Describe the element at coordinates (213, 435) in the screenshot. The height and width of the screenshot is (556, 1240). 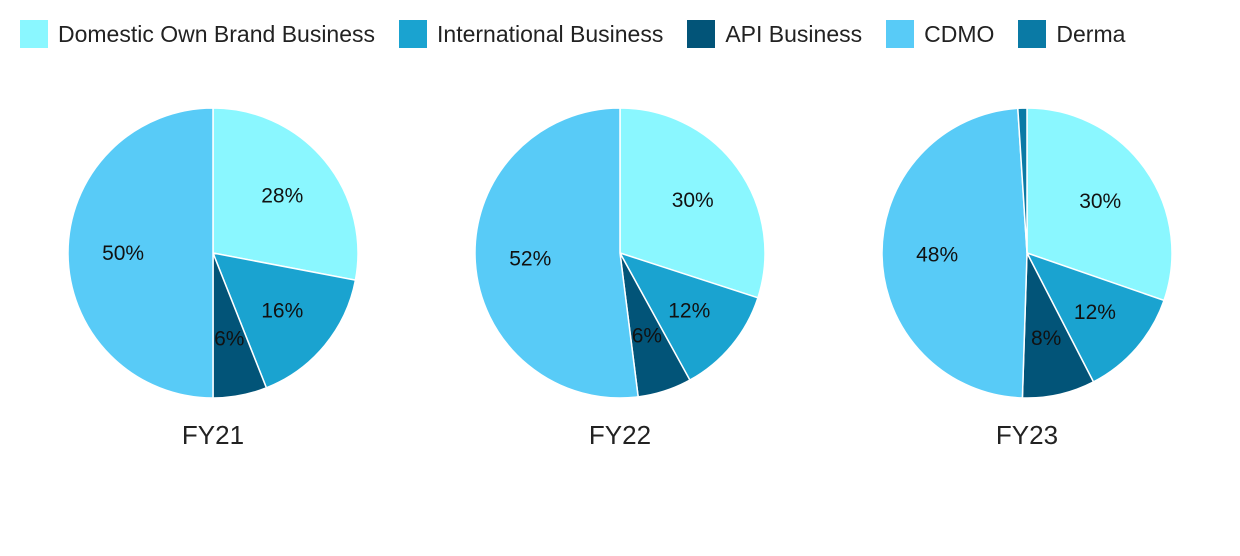
I see `pie-title: FY21` at that location.